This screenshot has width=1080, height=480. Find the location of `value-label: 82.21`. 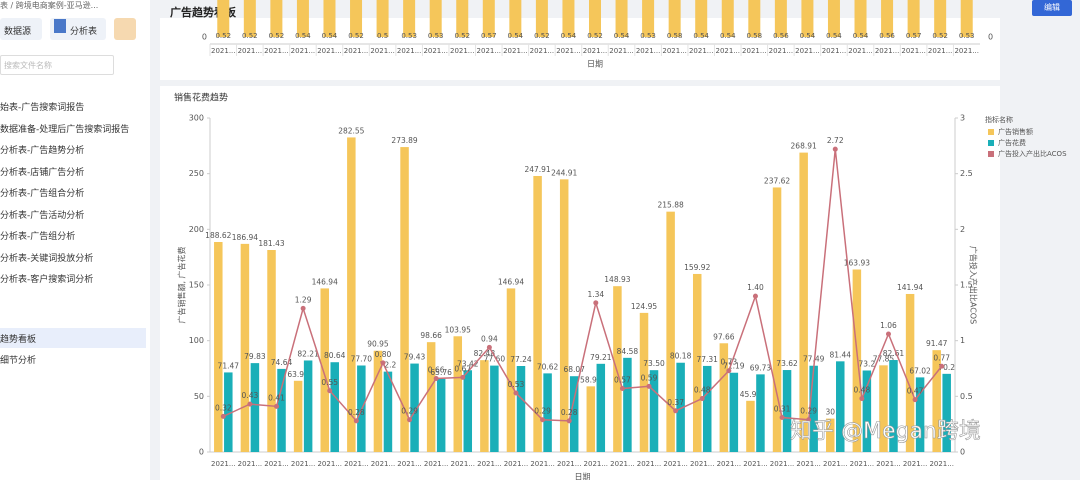

value-label: 82.21 is located at coordinates (308, 353).